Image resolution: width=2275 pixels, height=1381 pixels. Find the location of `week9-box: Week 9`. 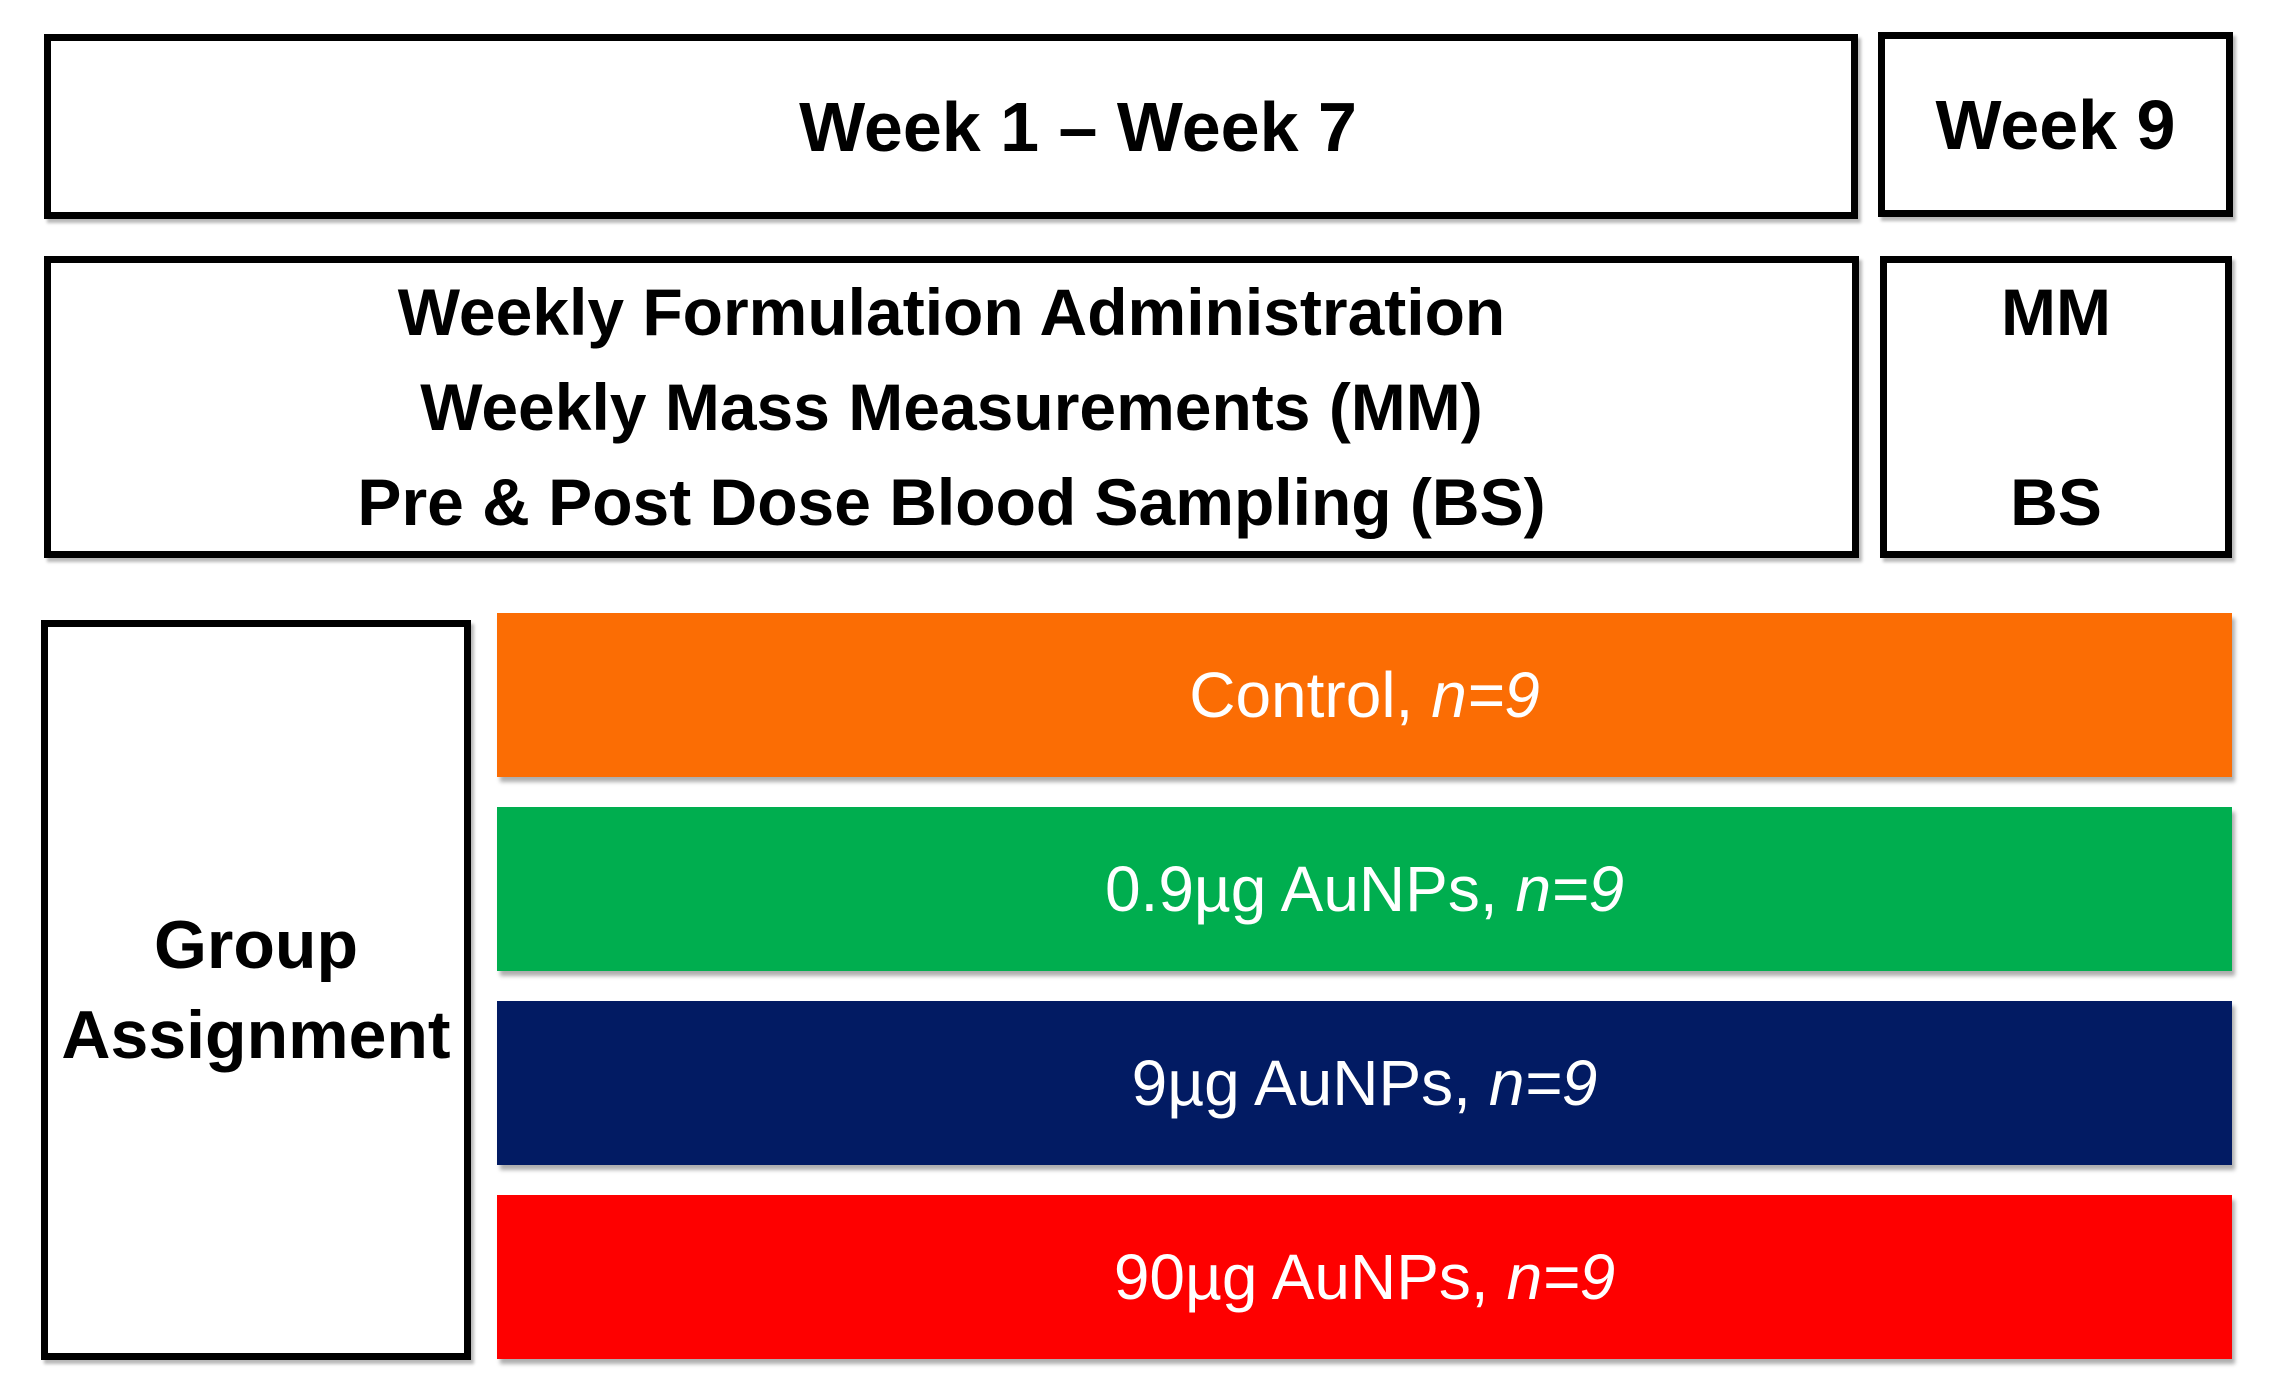

week9-box: Week 9 is located at coordinates (2055, 124).